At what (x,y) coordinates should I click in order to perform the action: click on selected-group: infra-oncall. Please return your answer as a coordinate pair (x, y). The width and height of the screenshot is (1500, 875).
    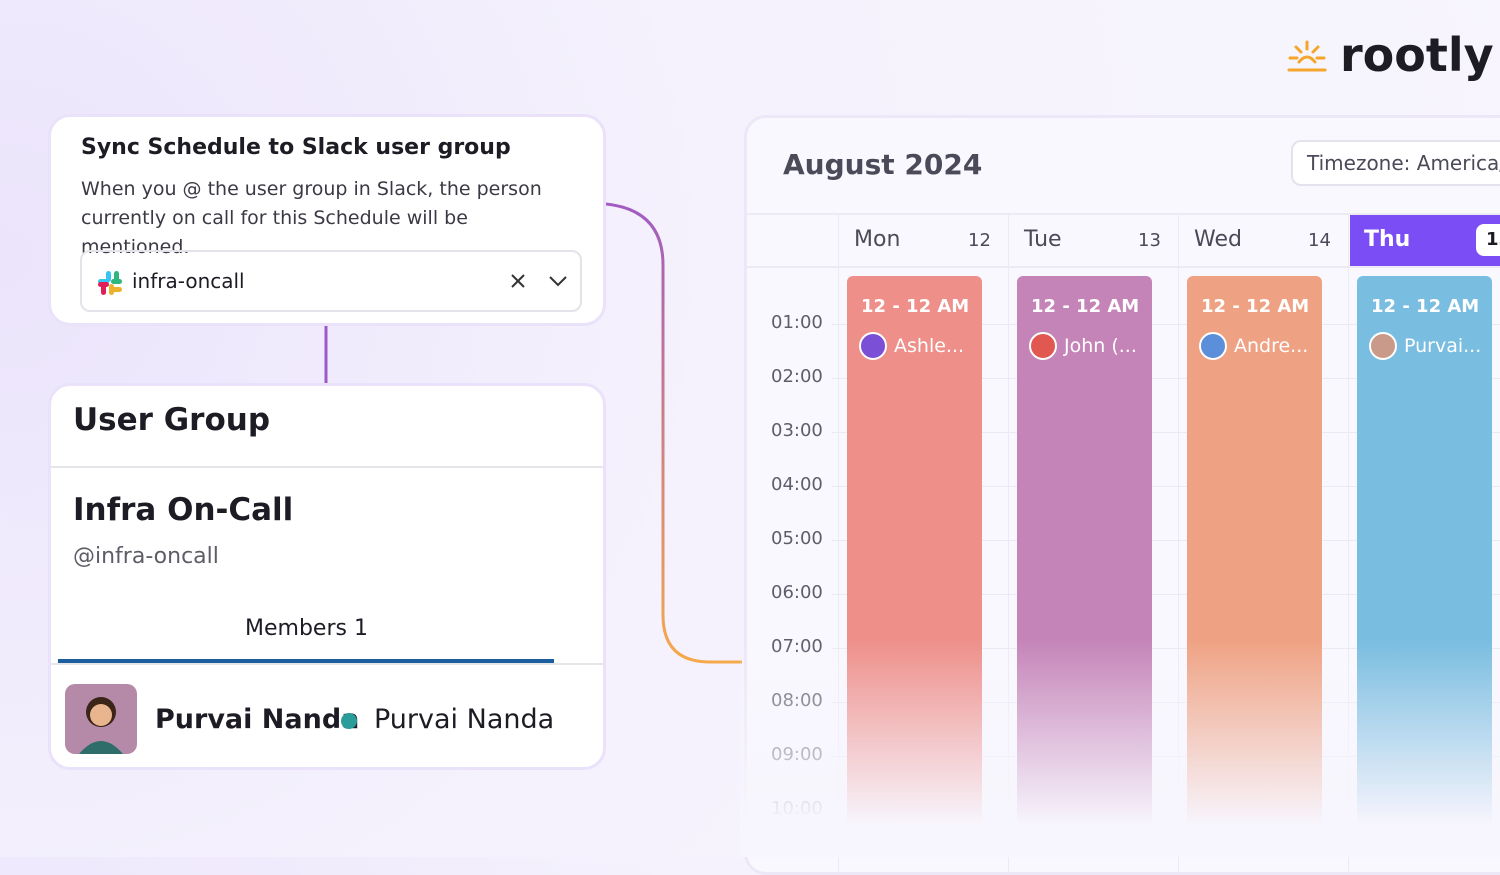
    Looking at the image, I should click on (188, 281).